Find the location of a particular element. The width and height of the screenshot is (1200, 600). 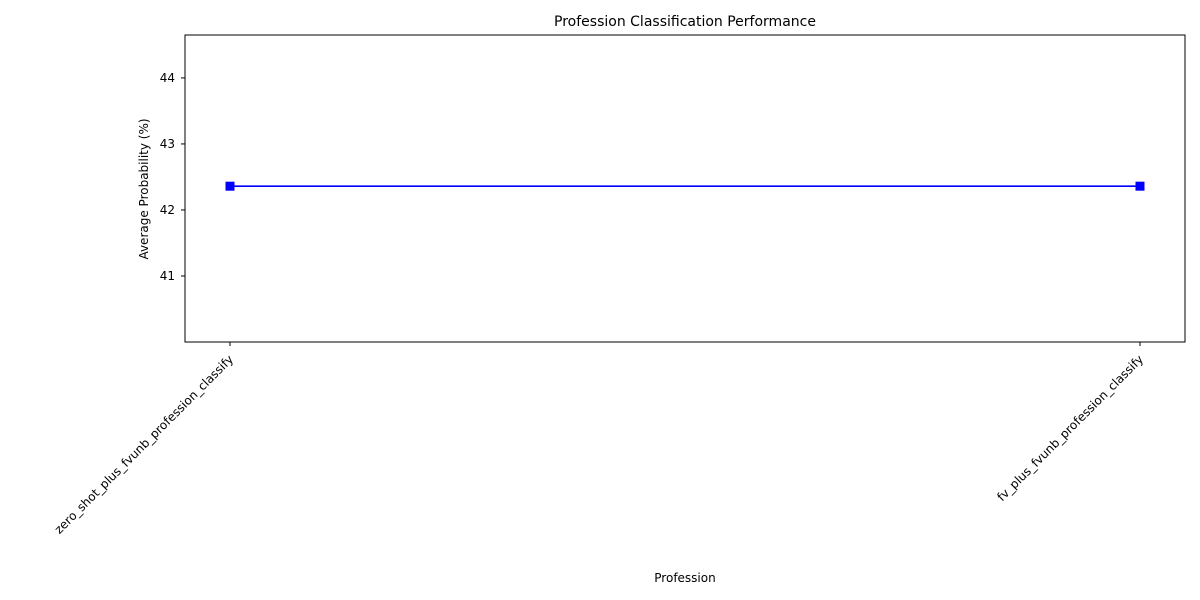

y-tick-label: 43 is located at coordinates (167, 144).